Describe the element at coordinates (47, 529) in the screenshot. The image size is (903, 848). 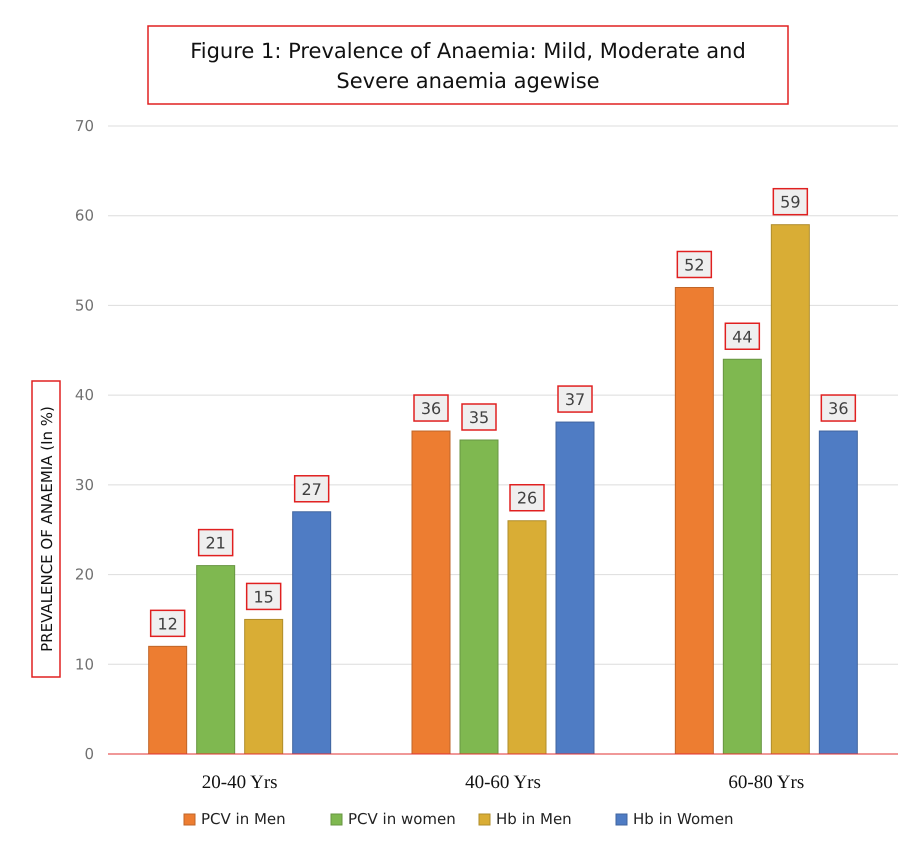
I see `y-axis-title: PREVALENCE OF ANAEMIA (In %)` at that location.